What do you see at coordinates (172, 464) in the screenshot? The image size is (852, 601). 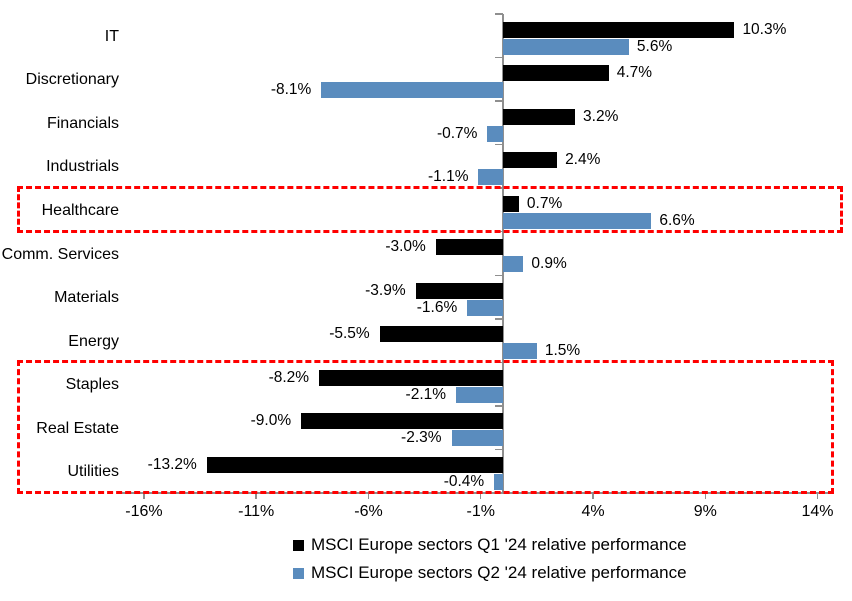 I see `value-label: -13.2%` at bounding box center [172, 464].